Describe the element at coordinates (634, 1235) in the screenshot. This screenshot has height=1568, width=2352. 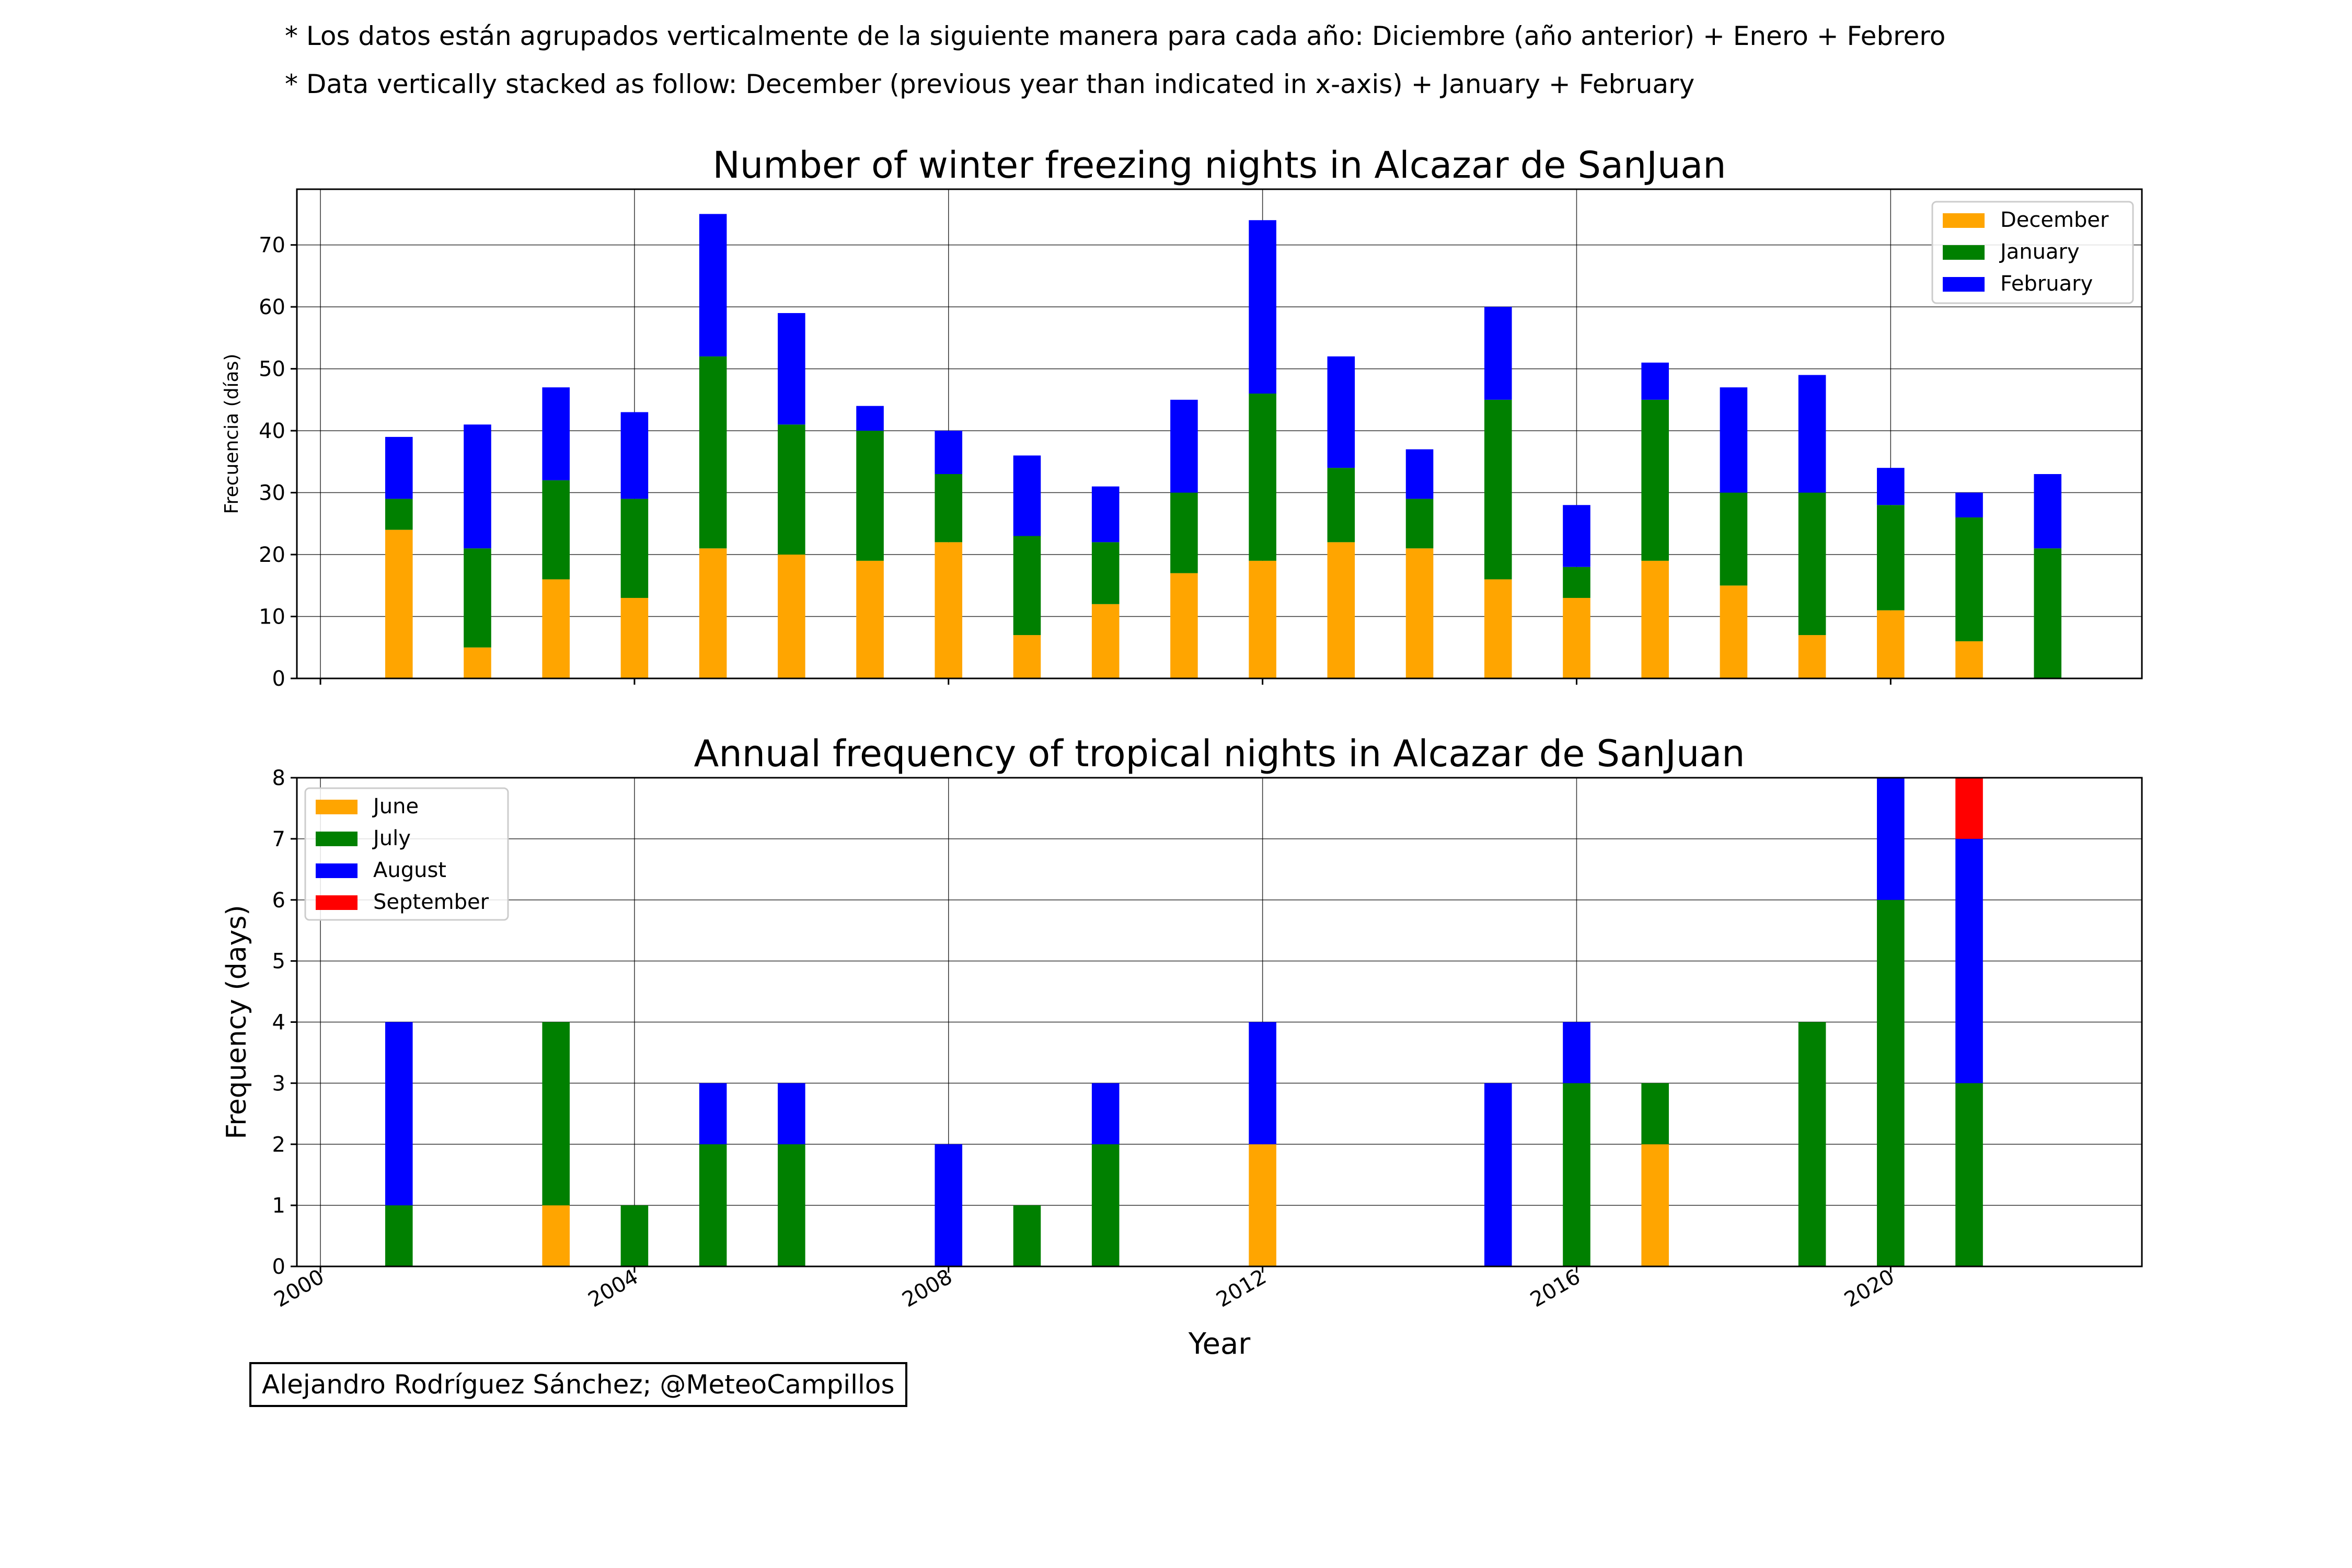
I see `bar-july-2004` at that location.